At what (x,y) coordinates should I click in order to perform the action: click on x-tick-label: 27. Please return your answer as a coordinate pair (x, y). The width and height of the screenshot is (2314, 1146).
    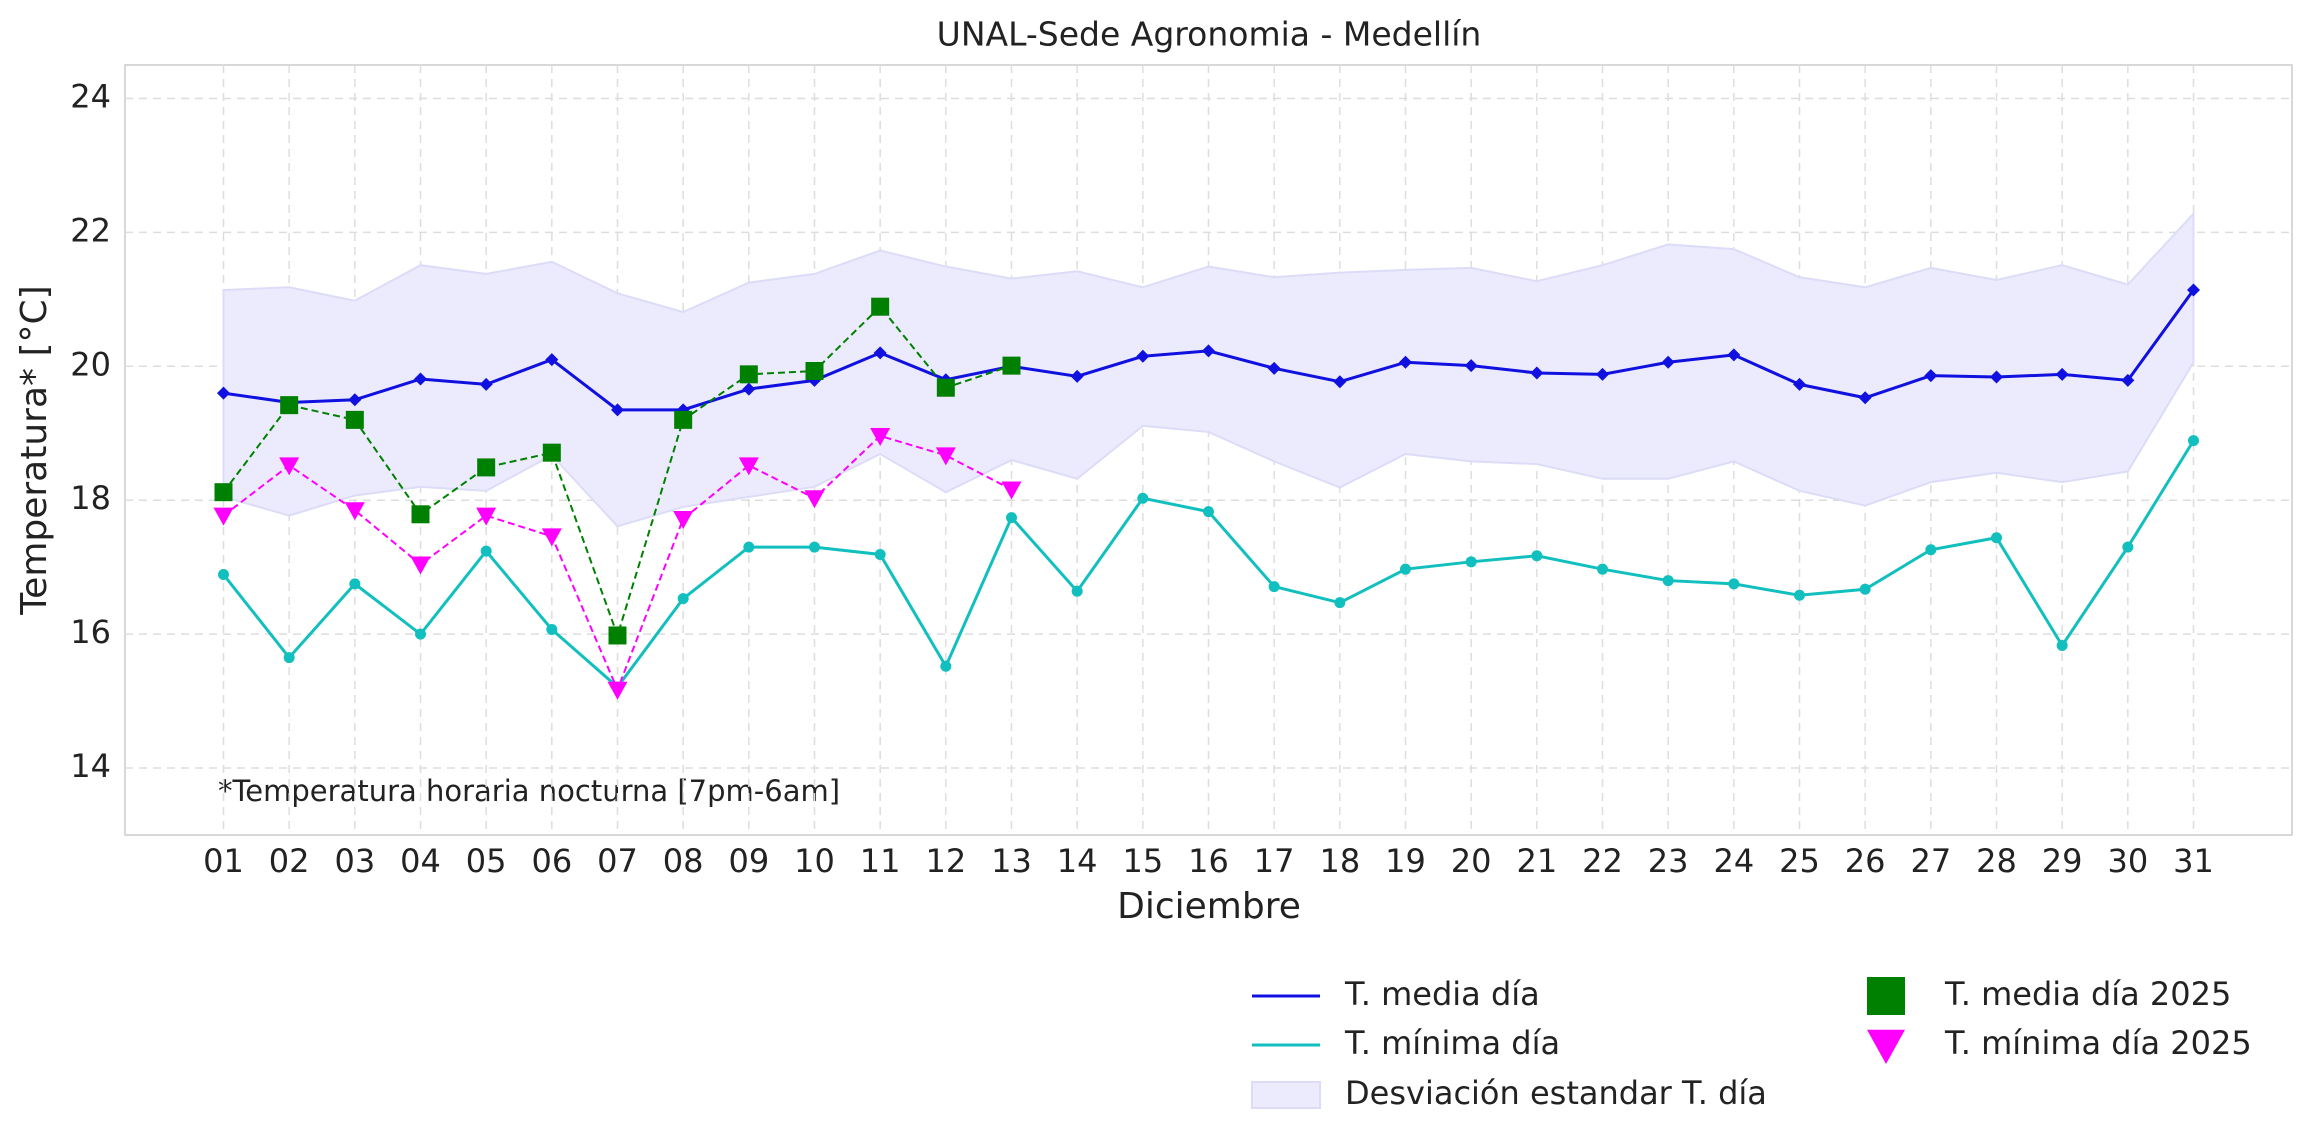
    Looking at the image, I should click on (1930, 861).